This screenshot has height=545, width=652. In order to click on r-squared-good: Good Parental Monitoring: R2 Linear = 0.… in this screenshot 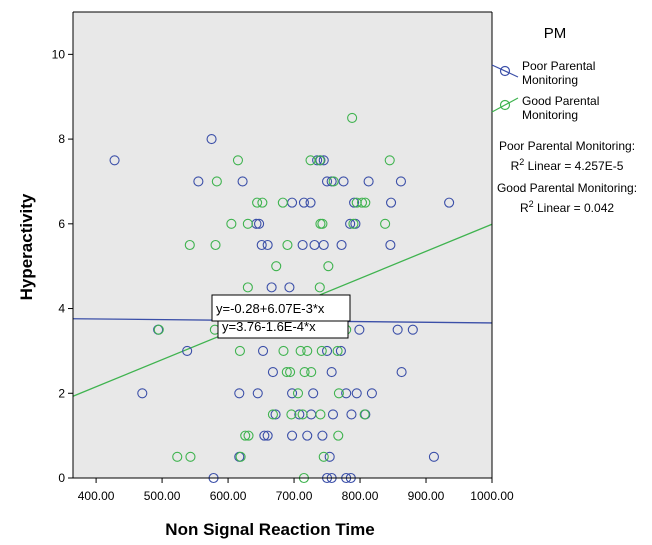, I will do `click(567, 198)`.